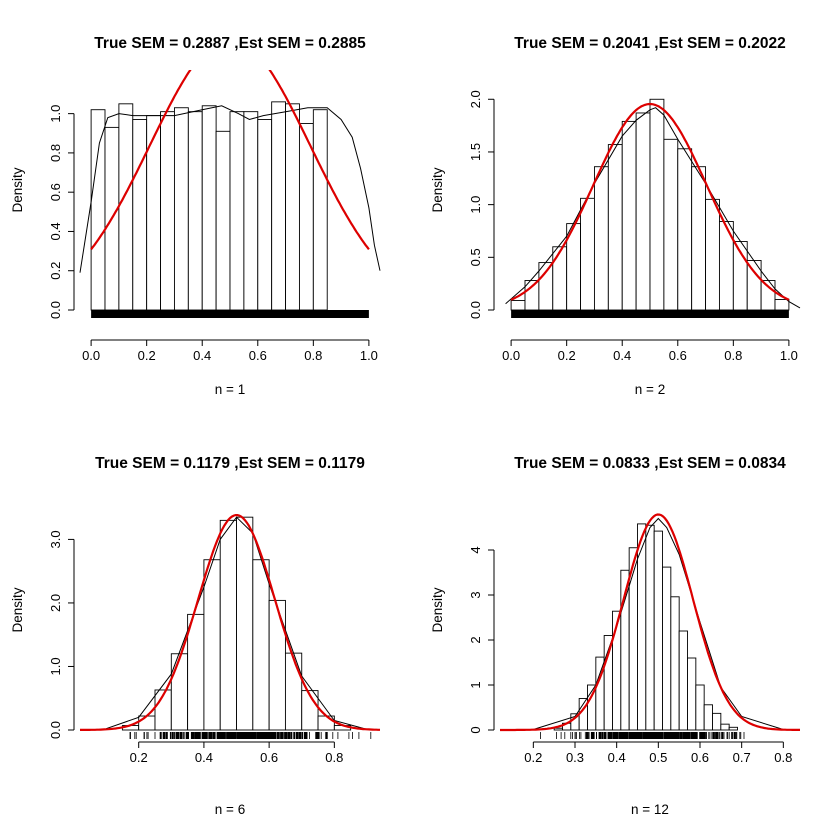 This screenshot has width=840, height=840. Describe the element at coordinates (475, 549) in the screenshot. I see `y-tick-label: 4` at that location.